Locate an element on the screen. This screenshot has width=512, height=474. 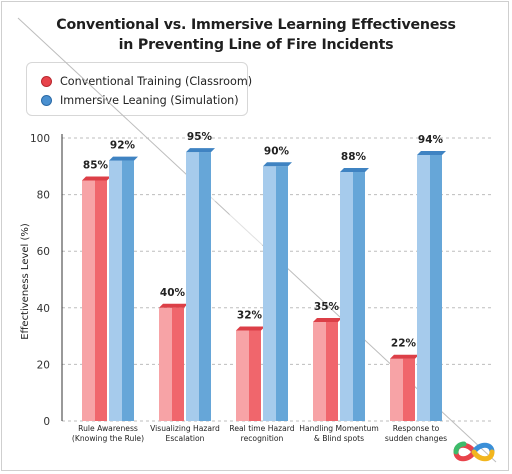
legend-label-immersive: Immersive Leaning (Simulation) is located at coordinates (149, 100).